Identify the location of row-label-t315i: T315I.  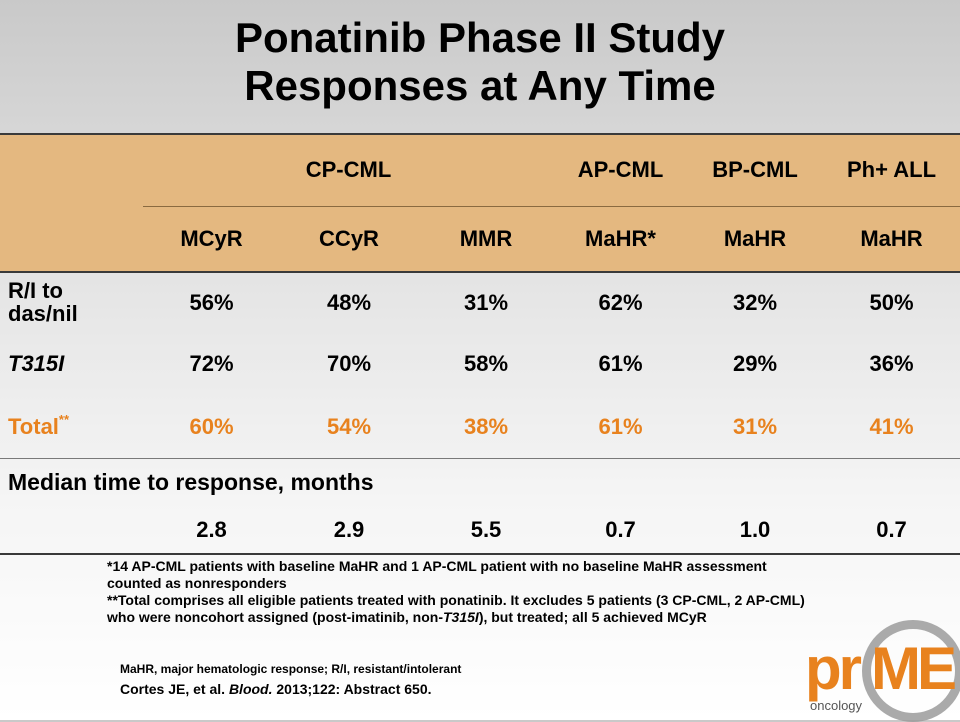
(36, 363).